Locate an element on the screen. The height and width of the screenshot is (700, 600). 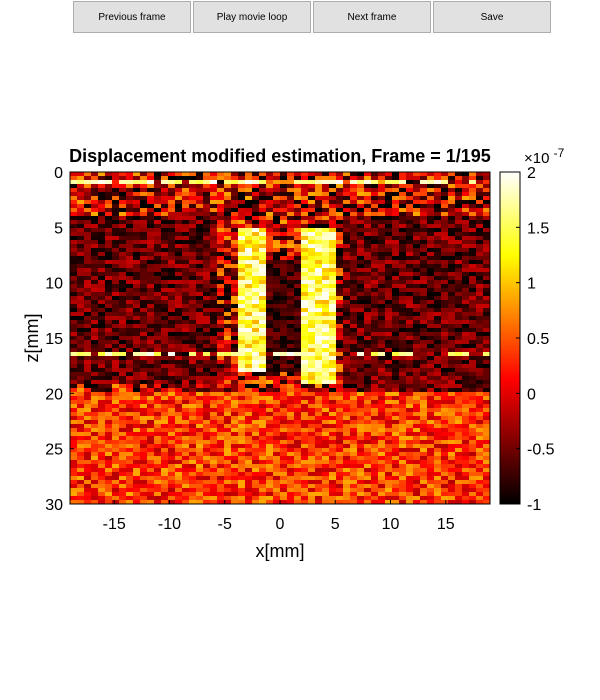
colorbar-tick-label: -0.5 is located at coordinates (541, 450).